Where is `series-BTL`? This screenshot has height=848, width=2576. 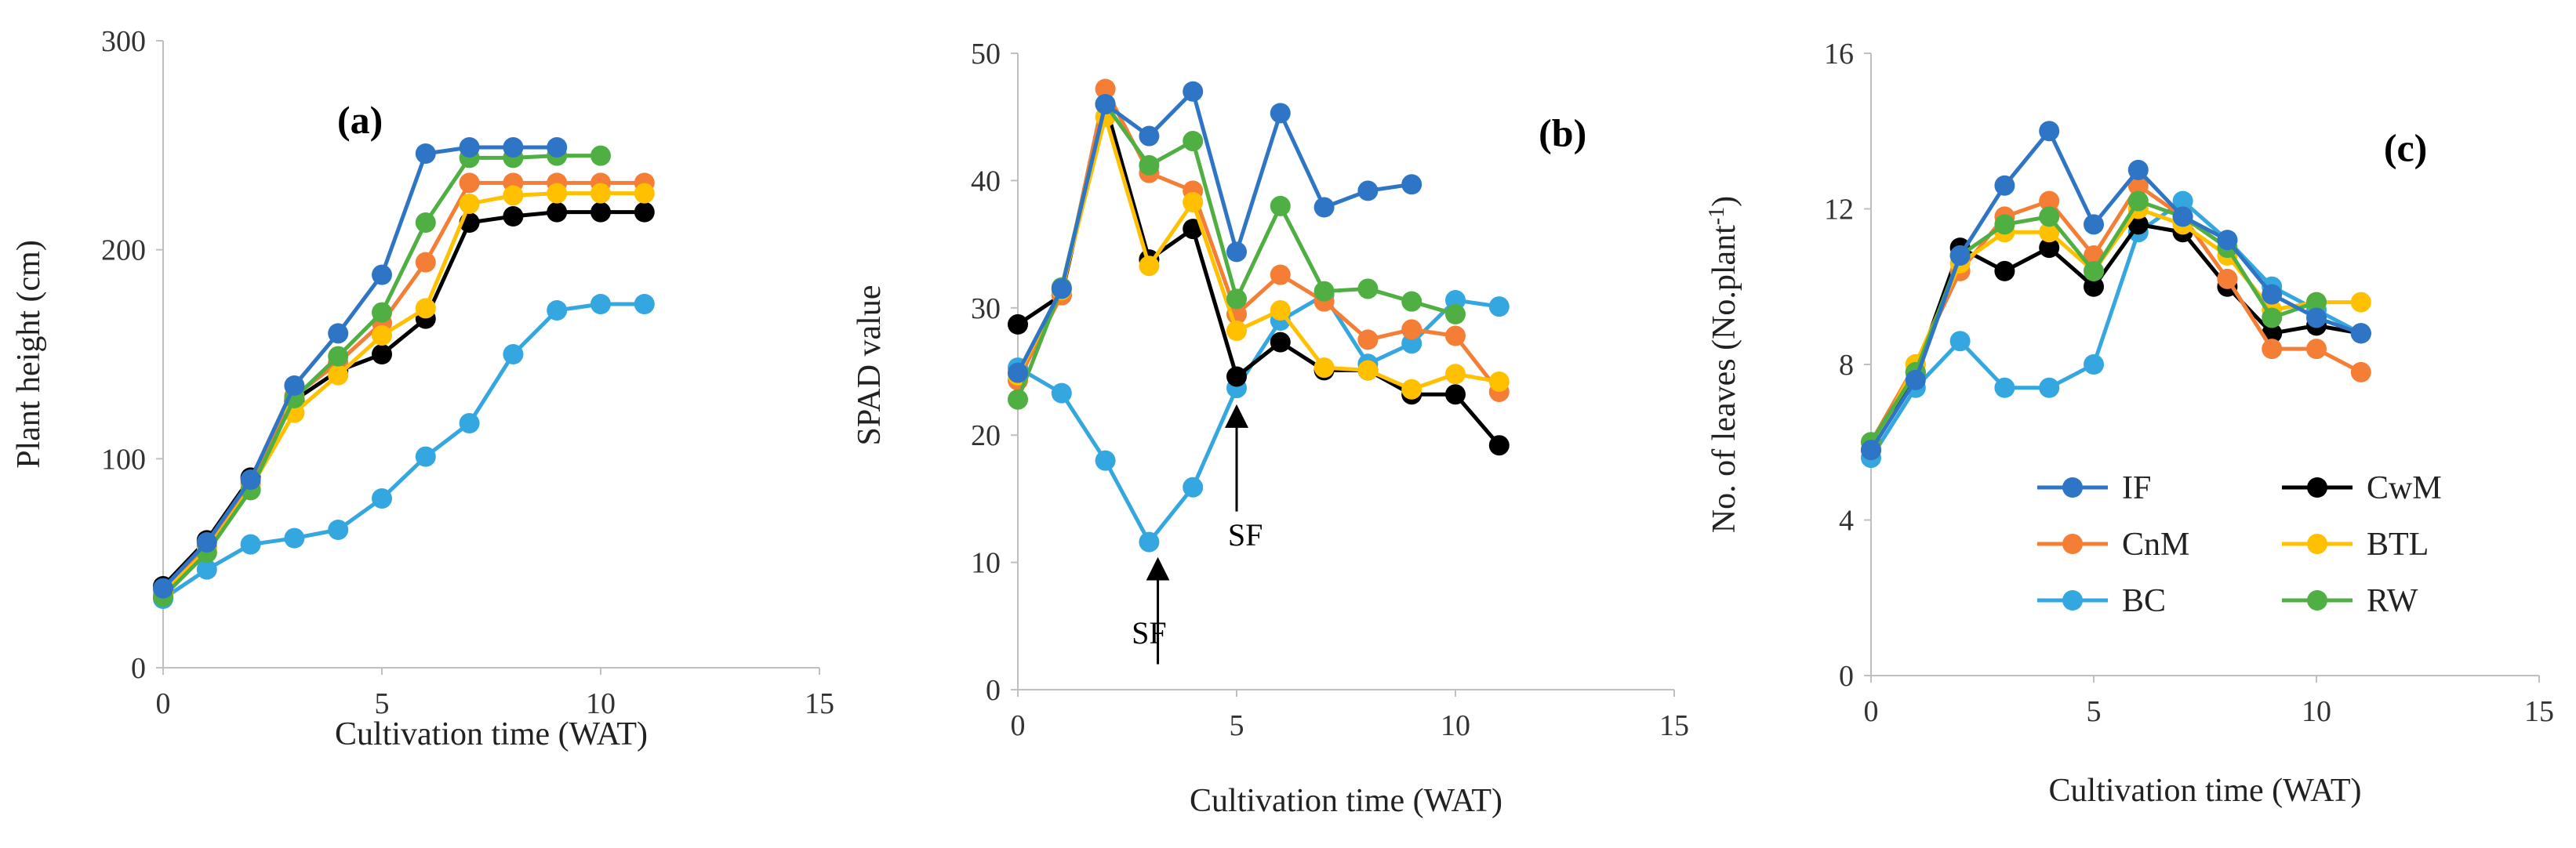
series-BTL is located at coordinates (1259, 253).